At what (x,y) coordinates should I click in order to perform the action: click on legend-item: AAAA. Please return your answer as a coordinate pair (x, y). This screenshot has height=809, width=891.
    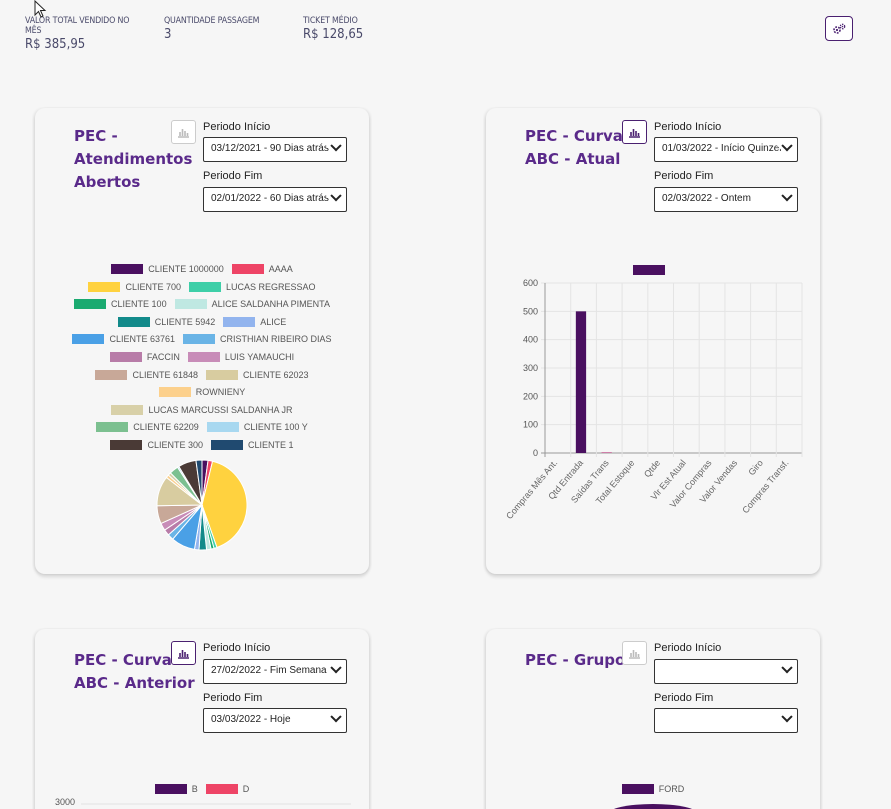
    Looking at the image, I should click on (262, 269).